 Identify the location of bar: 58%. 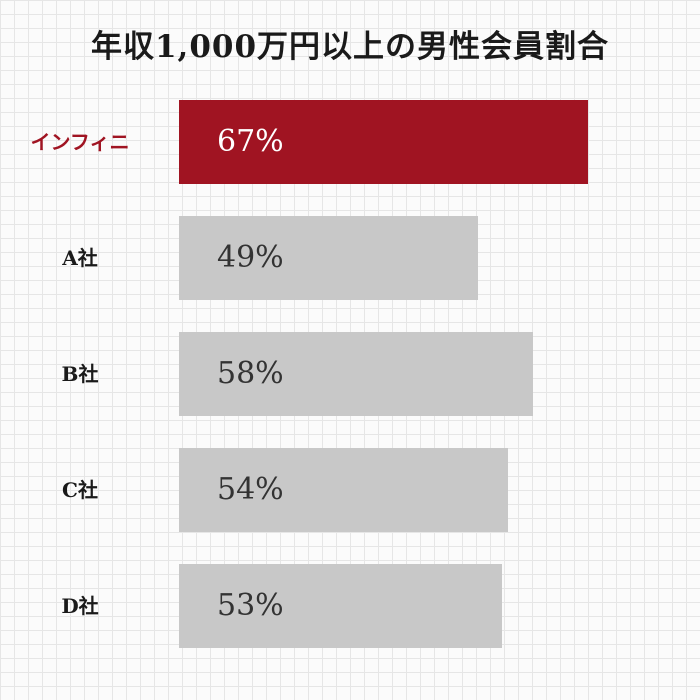
(356, 374).